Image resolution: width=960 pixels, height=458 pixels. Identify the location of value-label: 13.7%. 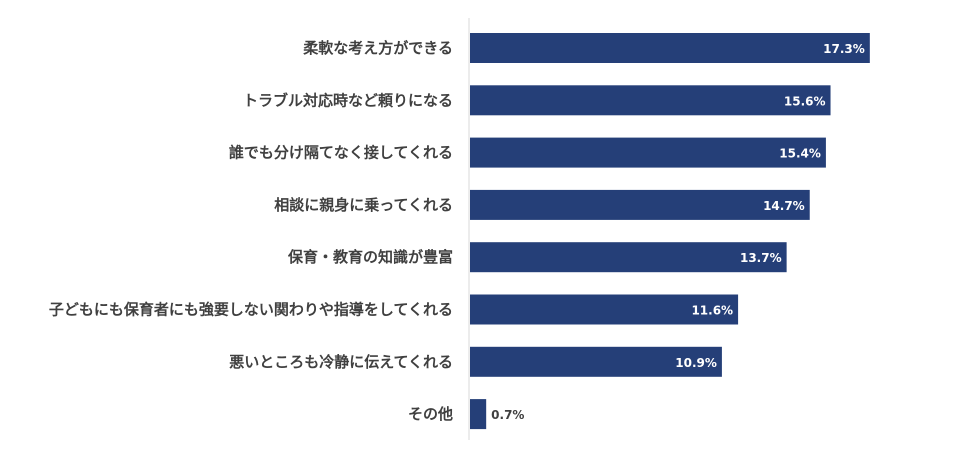
(761, 258).